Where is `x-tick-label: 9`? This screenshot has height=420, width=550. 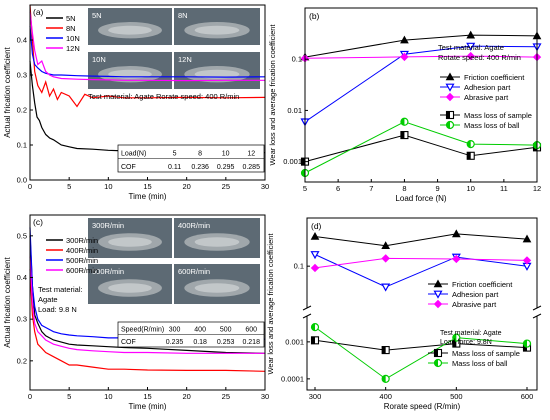
x-tick-label: 9 is located at coordinates (437, 188).